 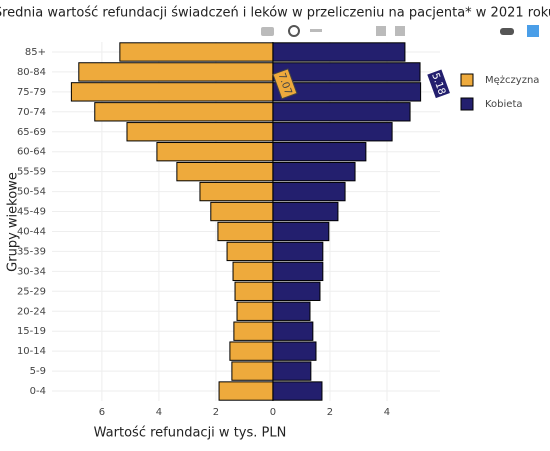 What do you see at coordinates (35, 52) in the screenshot?
I see `y-tick-label: 85+` at bounding box center [35, 52].